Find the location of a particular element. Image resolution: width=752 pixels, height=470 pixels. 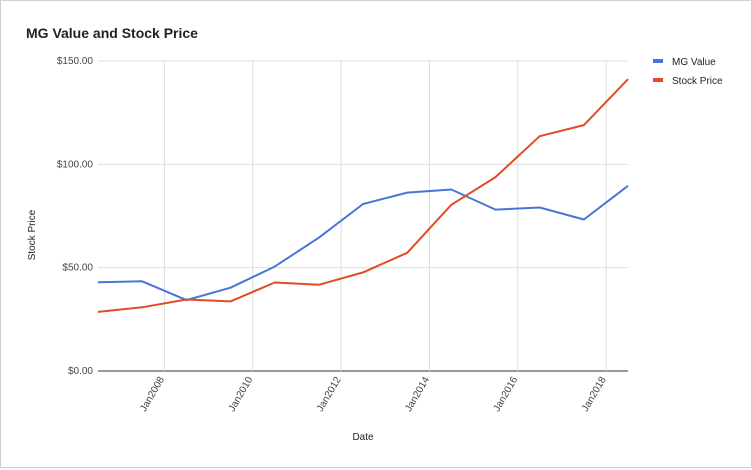

x-tick-label: Jan2016 is located at coordinates (506, 394).